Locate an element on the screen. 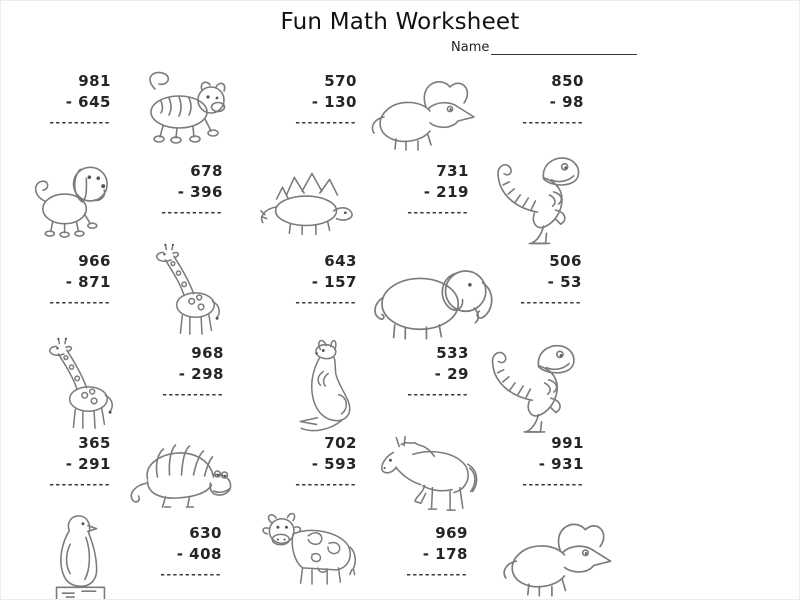 This screenshot has height=600, width=800. elephant-image is located at coordinates (436, 298).